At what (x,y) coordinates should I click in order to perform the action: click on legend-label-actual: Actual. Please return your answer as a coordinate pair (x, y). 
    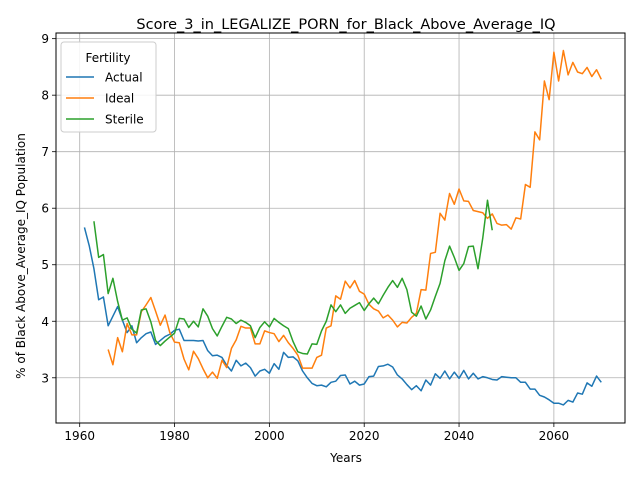
    Looking at the image, I should click on (124, 78).